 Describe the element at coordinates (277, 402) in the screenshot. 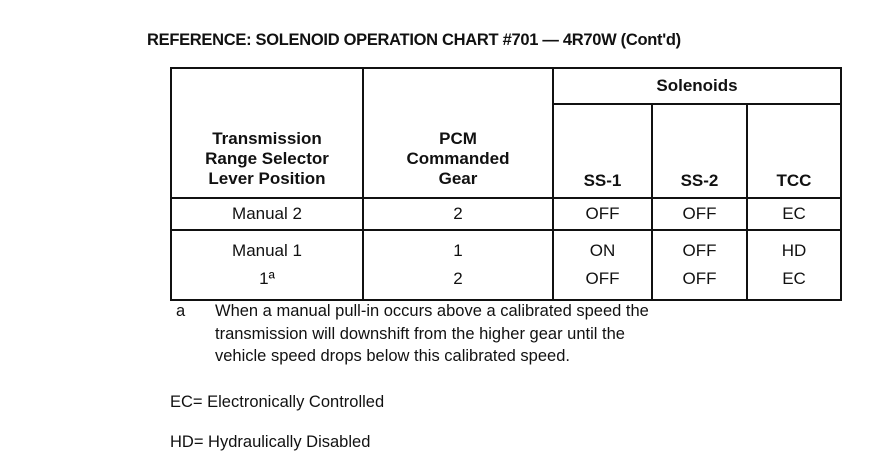

I see `legend-ec: EC= Electronically Controlled` at that location.